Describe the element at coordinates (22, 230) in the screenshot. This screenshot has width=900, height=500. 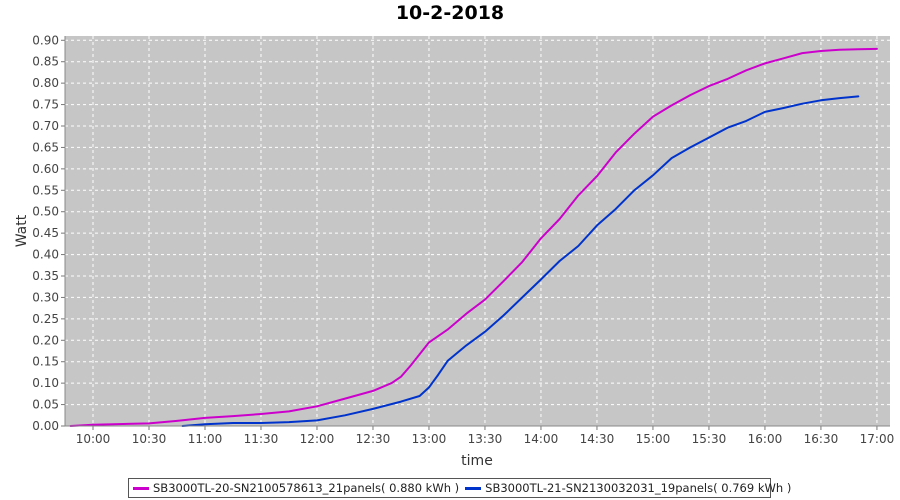
I see `y-axis-title: Watt` at that location.